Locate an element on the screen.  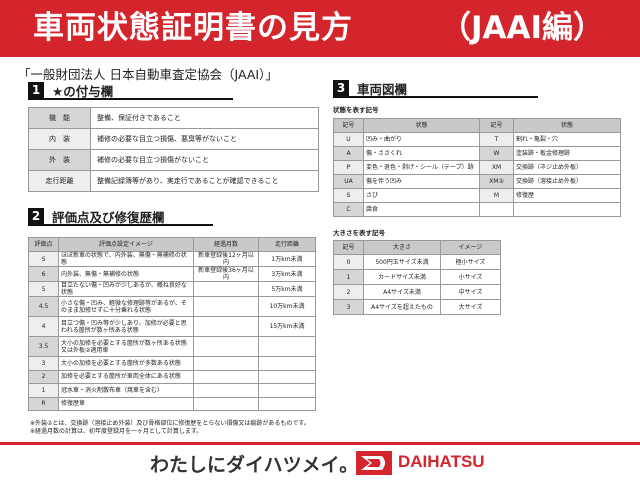
table-cell: 交換跡（ネジ止め外板） is located at coordinates (567, 167).